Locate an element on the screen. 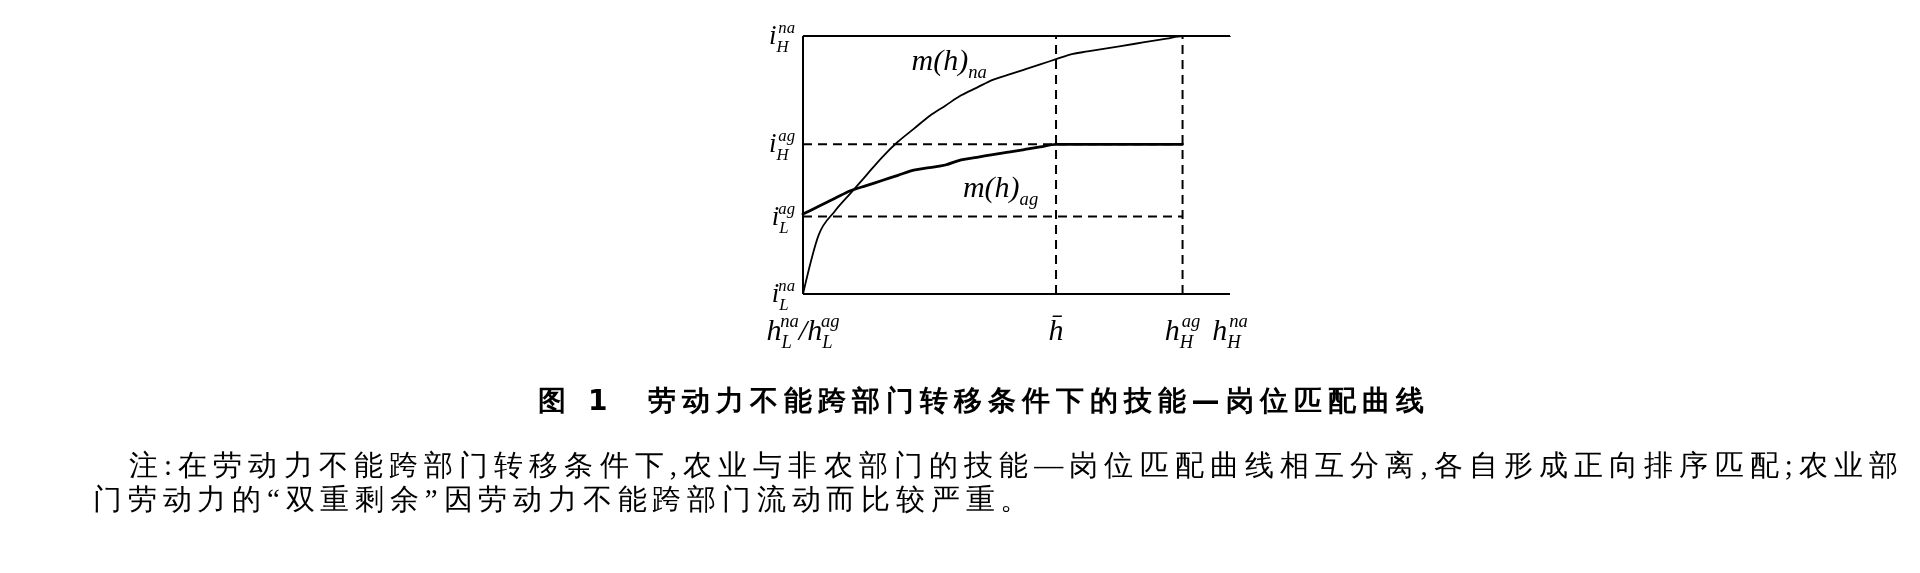  text: 注:在劳动力不能跨部门转移条件下,农业与非农部门的技能—岗位匹配曲线相互分离,各自形成正向排序匹配;农业部门劳动力的“双重剩余”因劳动力不能跨部门流动而比较严重。 is located at coordinates (998, 482).